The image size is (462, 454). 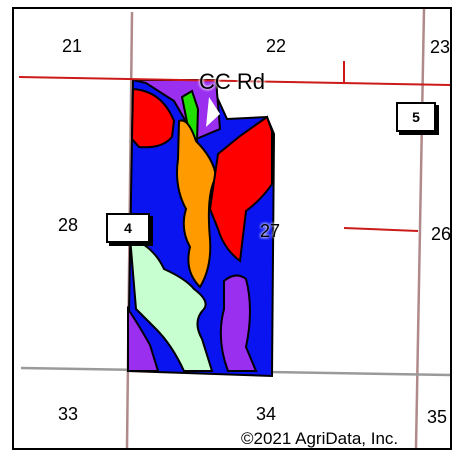 What do you see at coordinates (320, 438) in the screenshot?
I see `copyright-text: ©2021 AgriData, Inc.` at bounding box center [320, 438].